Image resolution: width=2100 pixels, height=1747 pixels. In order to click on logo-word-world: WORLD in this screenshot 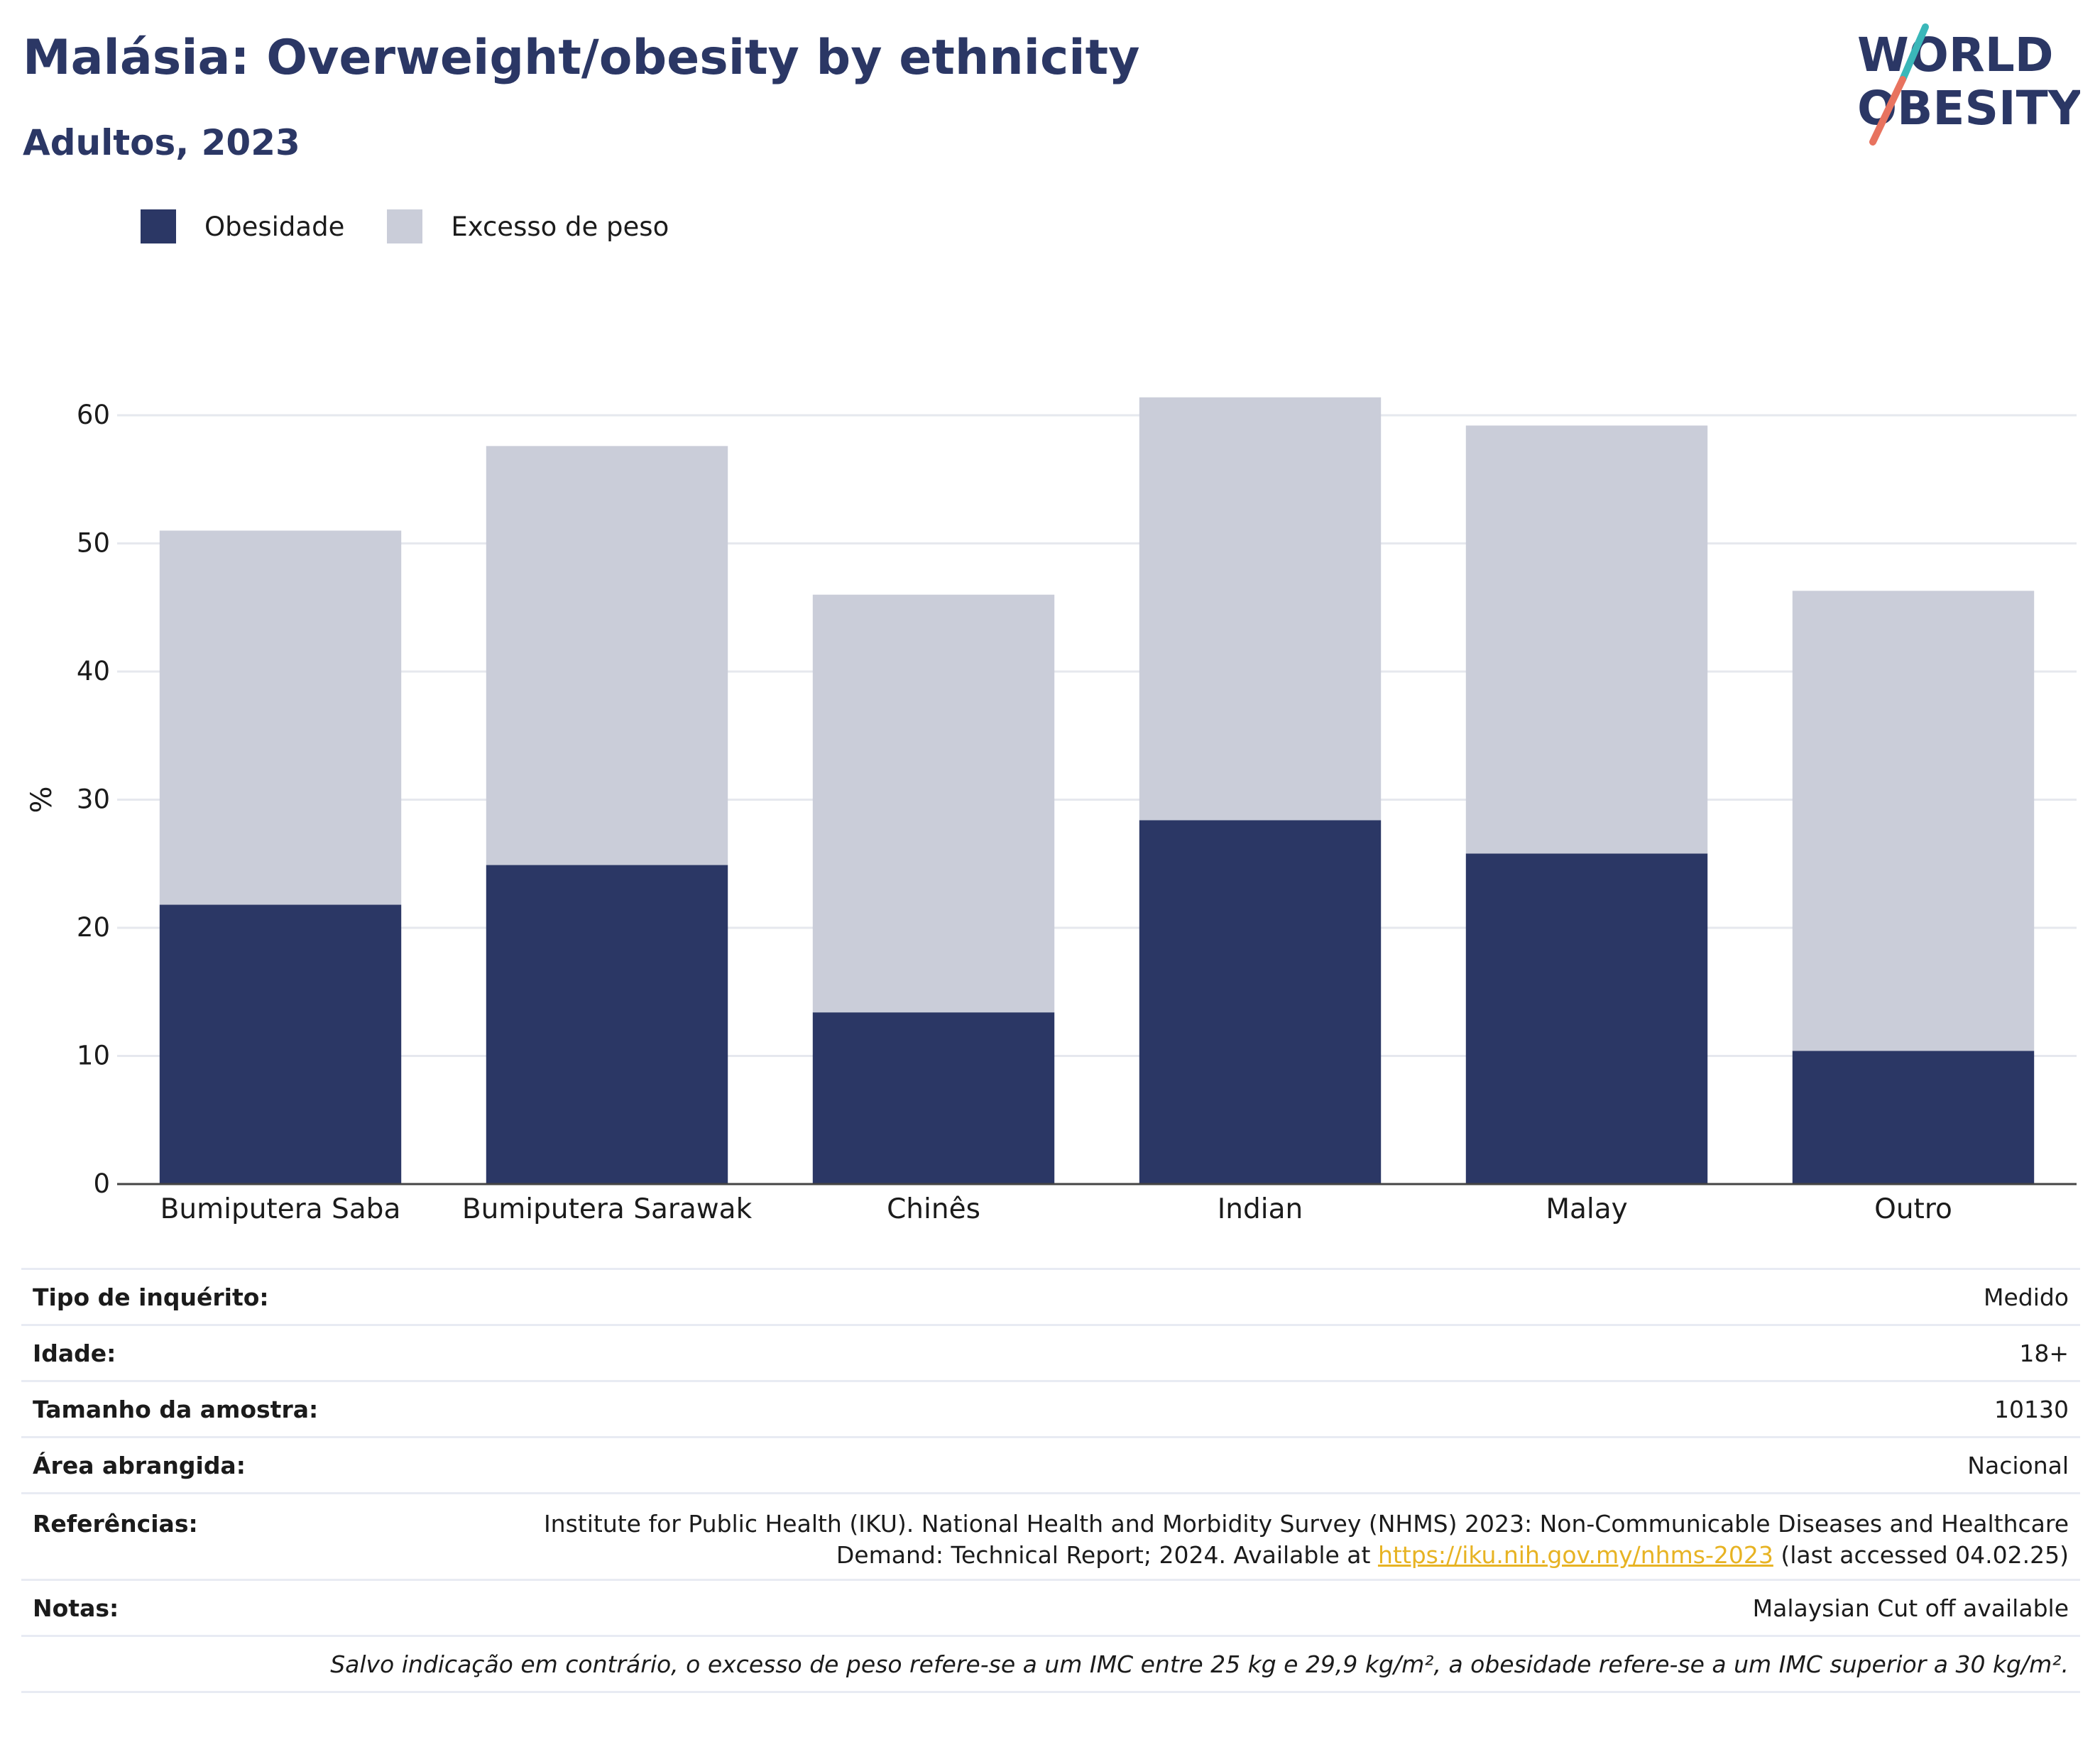, I will do `click(1955, 55)`.